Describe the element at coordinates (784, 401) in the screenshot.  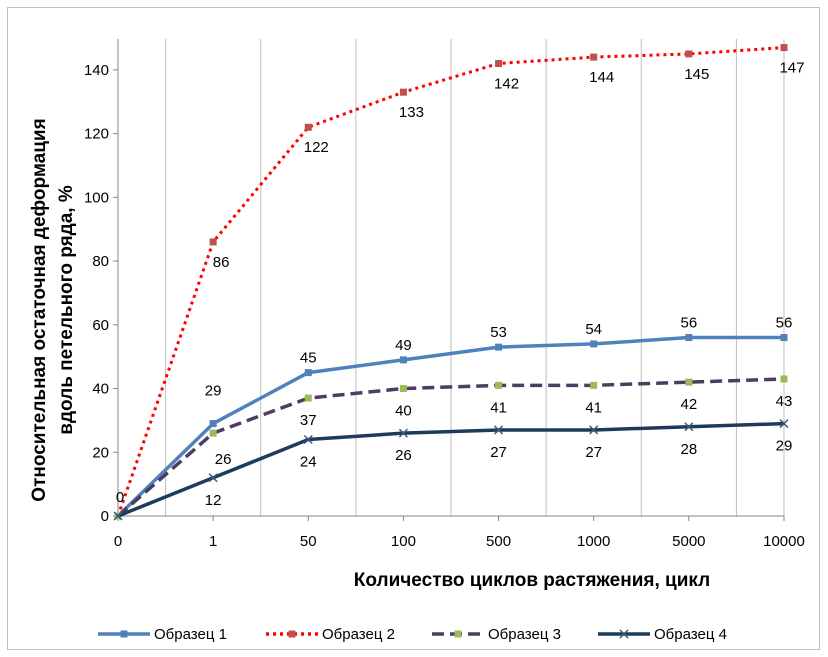
I see `data-label: 43` at that location.